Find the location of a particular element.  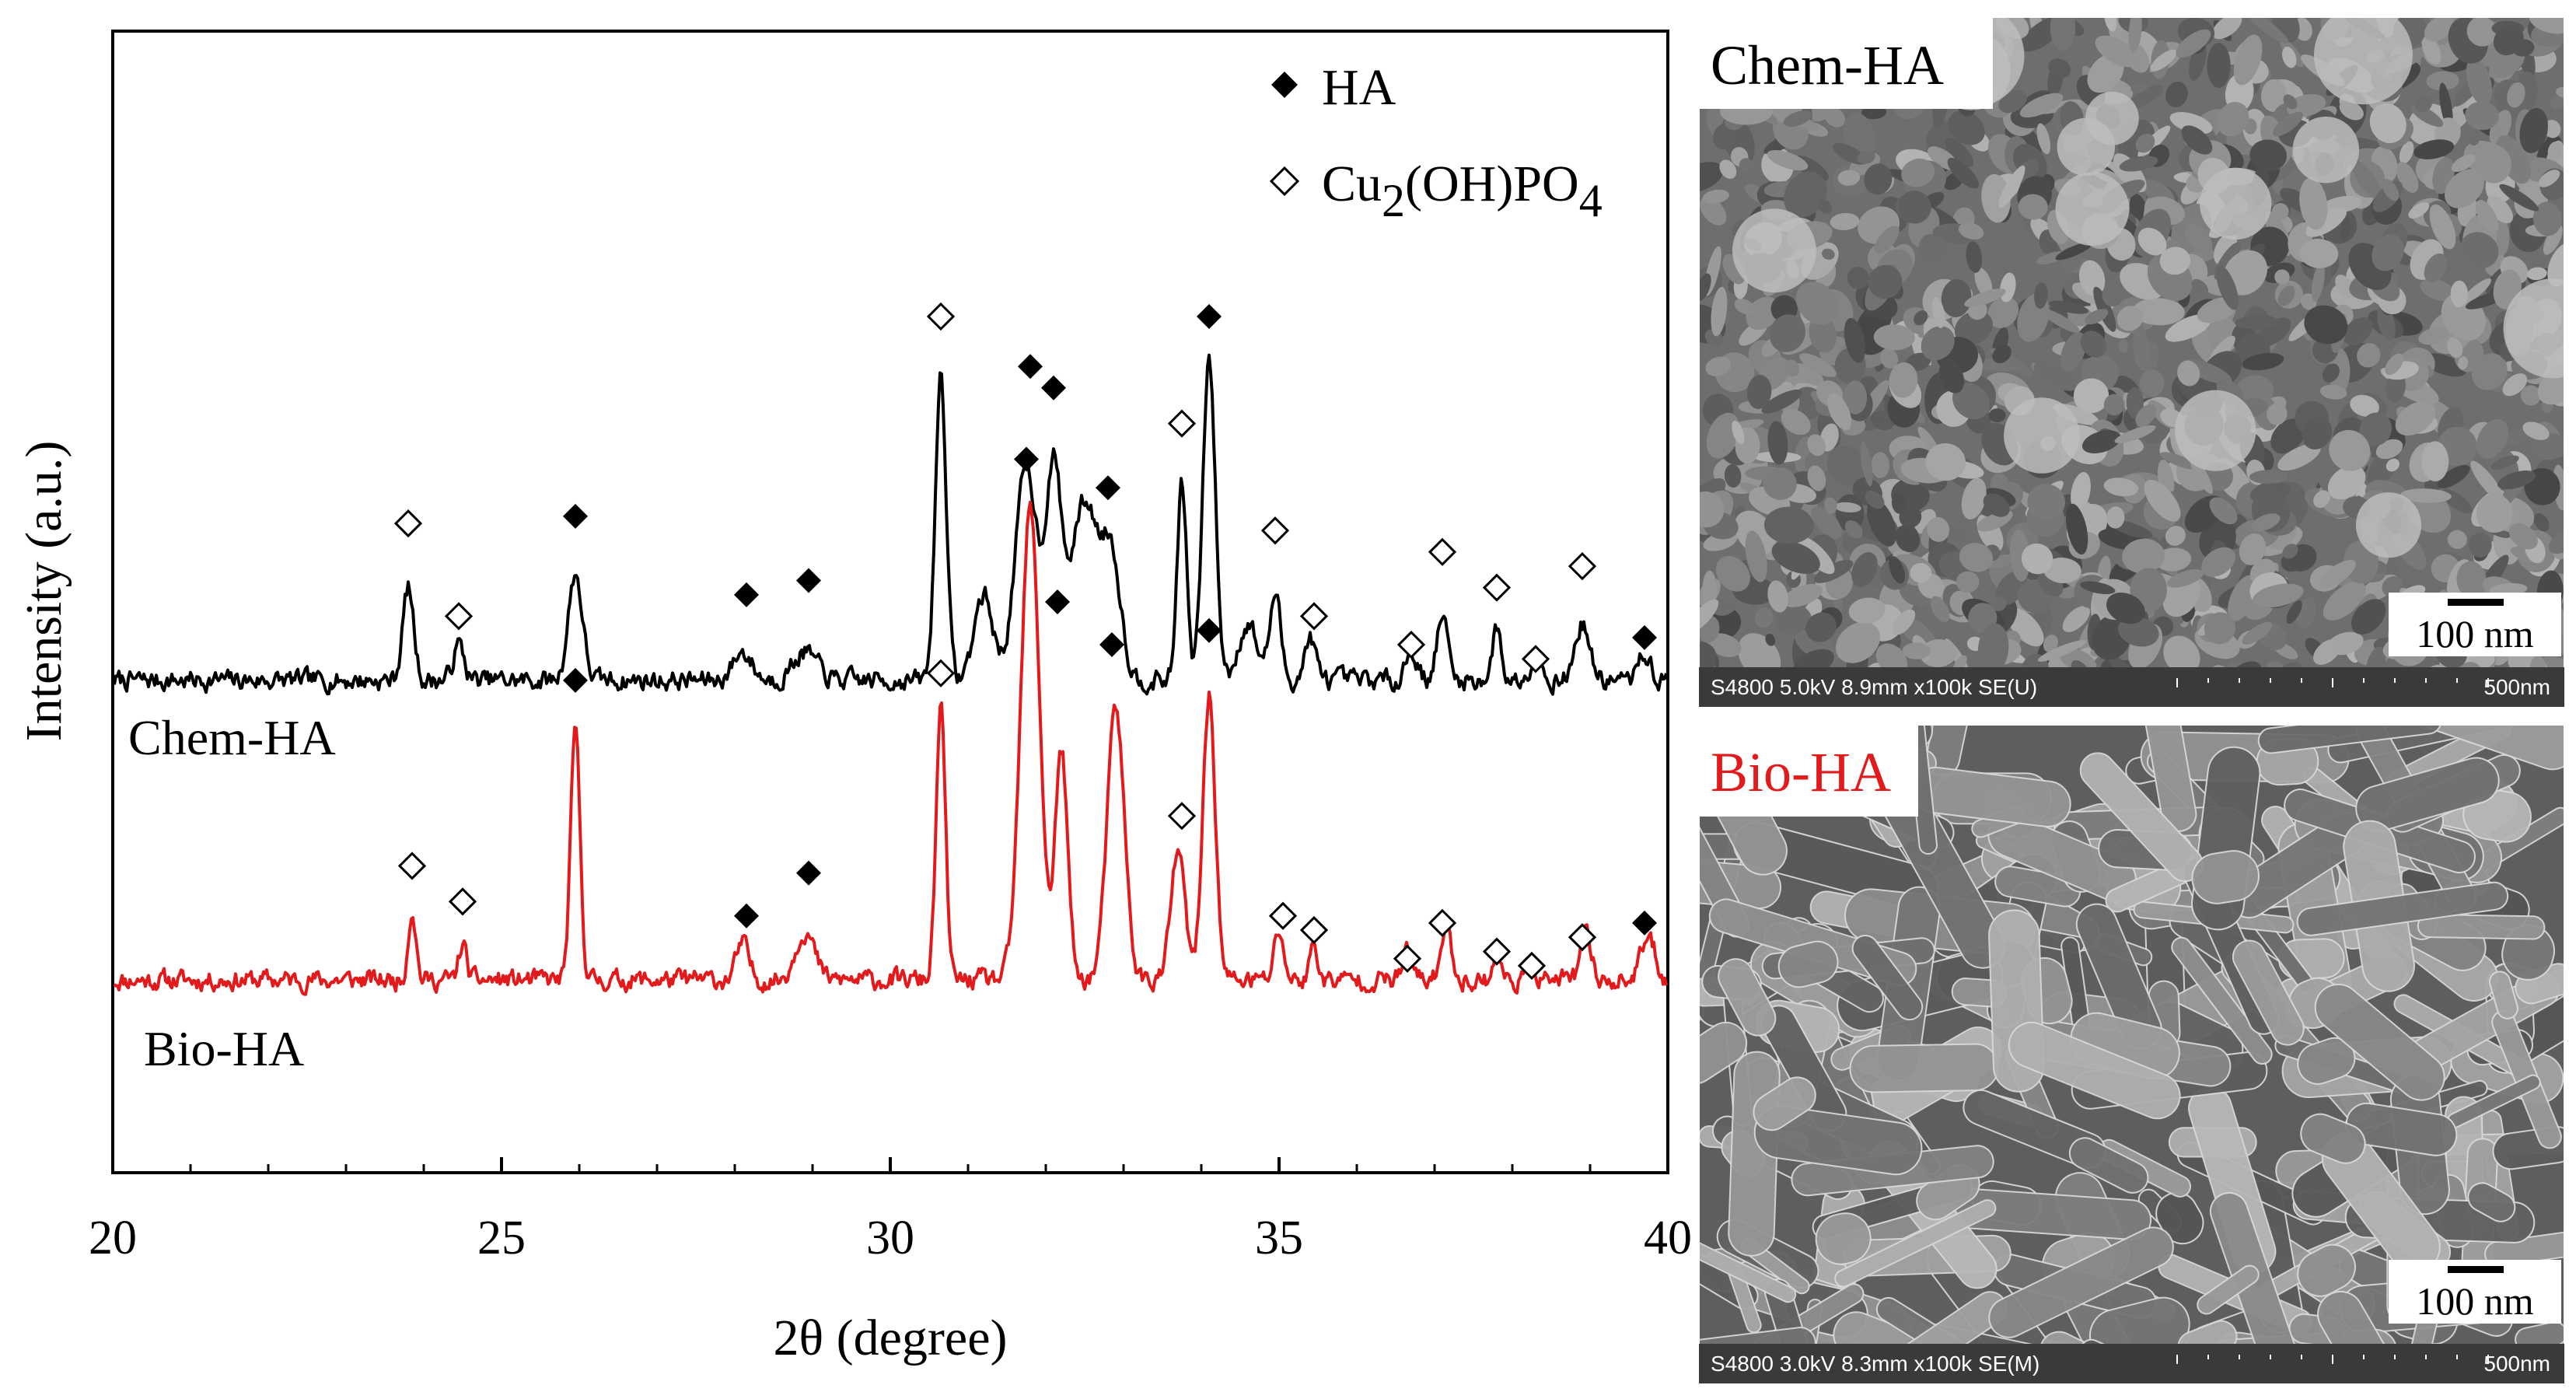

sem-info-ticks is located at coordinates (2332, 682).